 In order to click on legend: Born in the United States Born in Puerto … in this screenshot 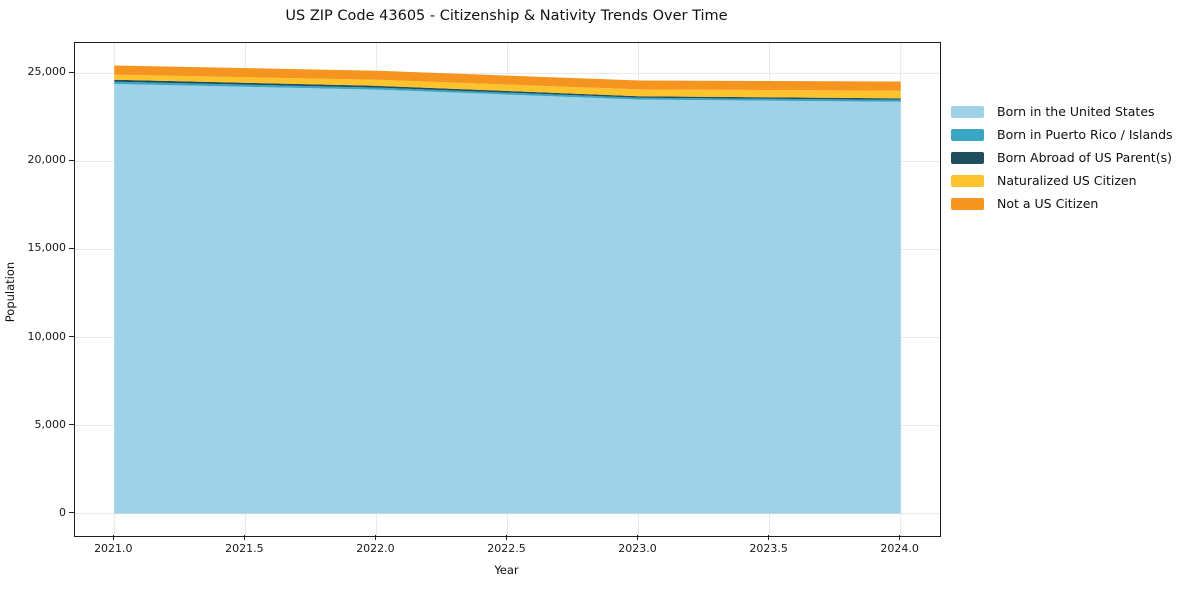, I will do `click(1062, 157)`.